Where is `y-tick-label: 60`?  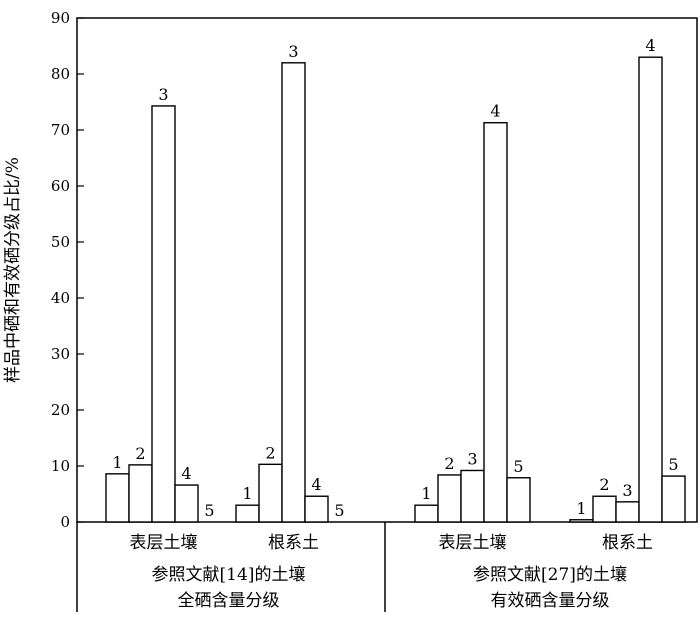 y-tick-label: 60 is located at coordinates (60, 186).